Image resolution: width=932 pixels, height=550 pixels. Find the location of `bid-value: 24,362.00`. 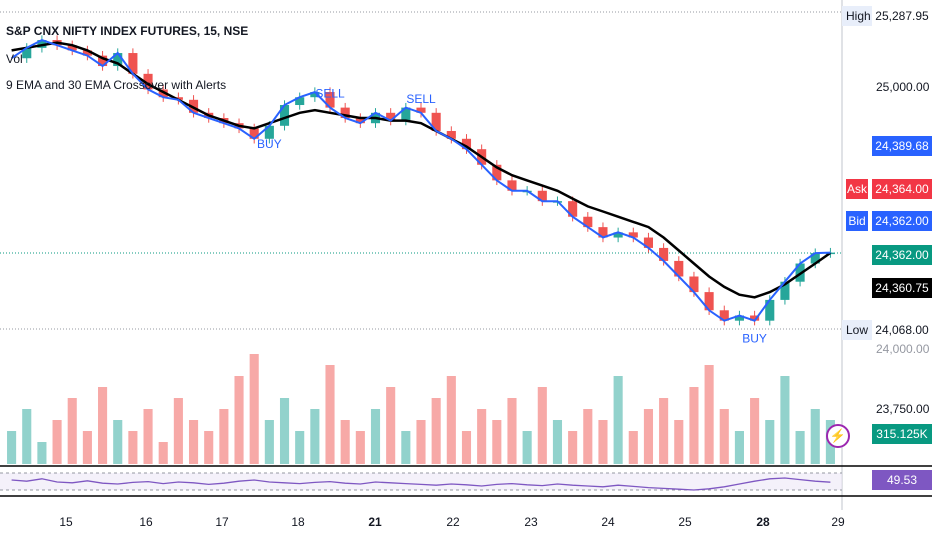

bid-value: 24,362.00 is located at coordinates (902, 221).